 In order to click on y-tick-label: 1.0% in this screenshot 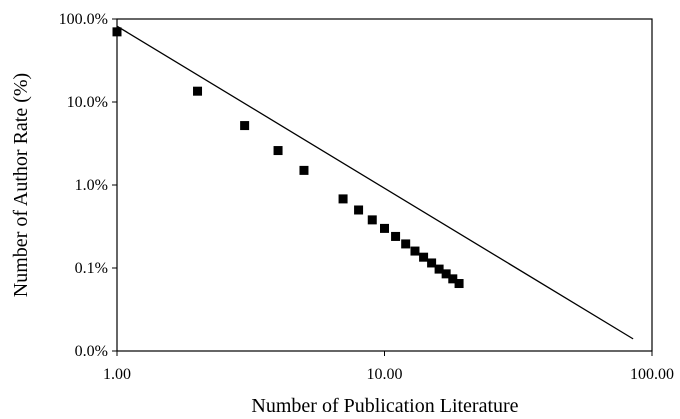, I will do `click(91, 185)`.